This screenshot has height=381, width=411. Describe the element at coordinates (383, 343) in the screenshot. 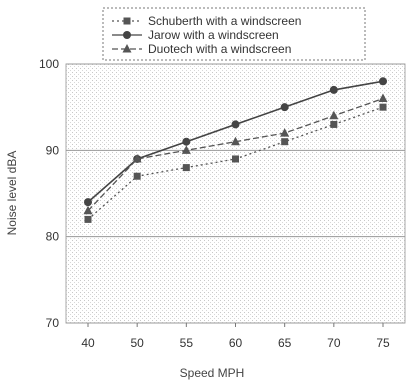

I see `x-tick-label: 75` at that location.